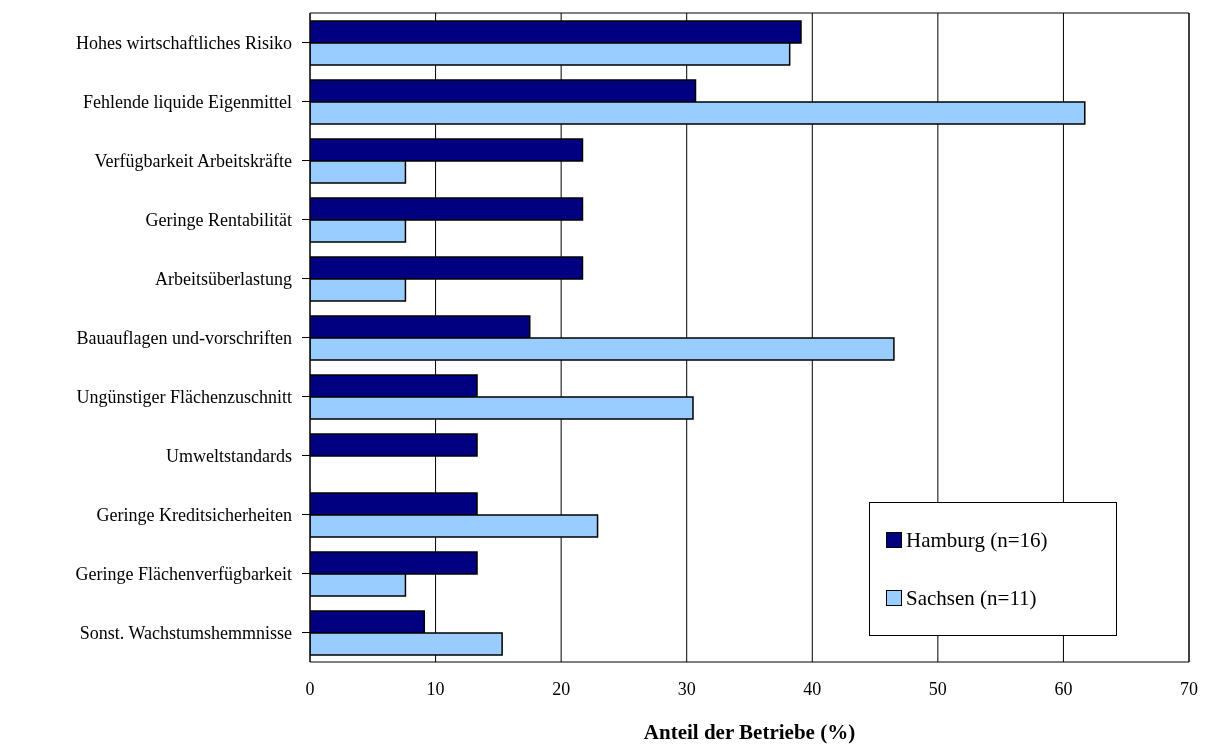 The height and width of the screenshot is (749, 1205). Describe the element at coordinates (183, 573) in the screenshot. I see `y-tick-label: Geringe Flächenverfügbarkeit` at that location.